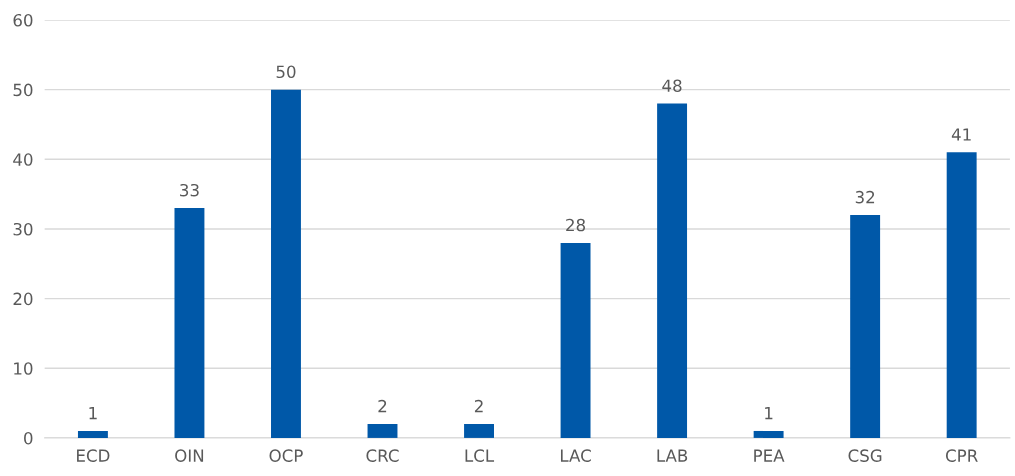  Describe the element at coordinates (23, 159) in the screenshot. I see `y-tick-label: 40` at that location.